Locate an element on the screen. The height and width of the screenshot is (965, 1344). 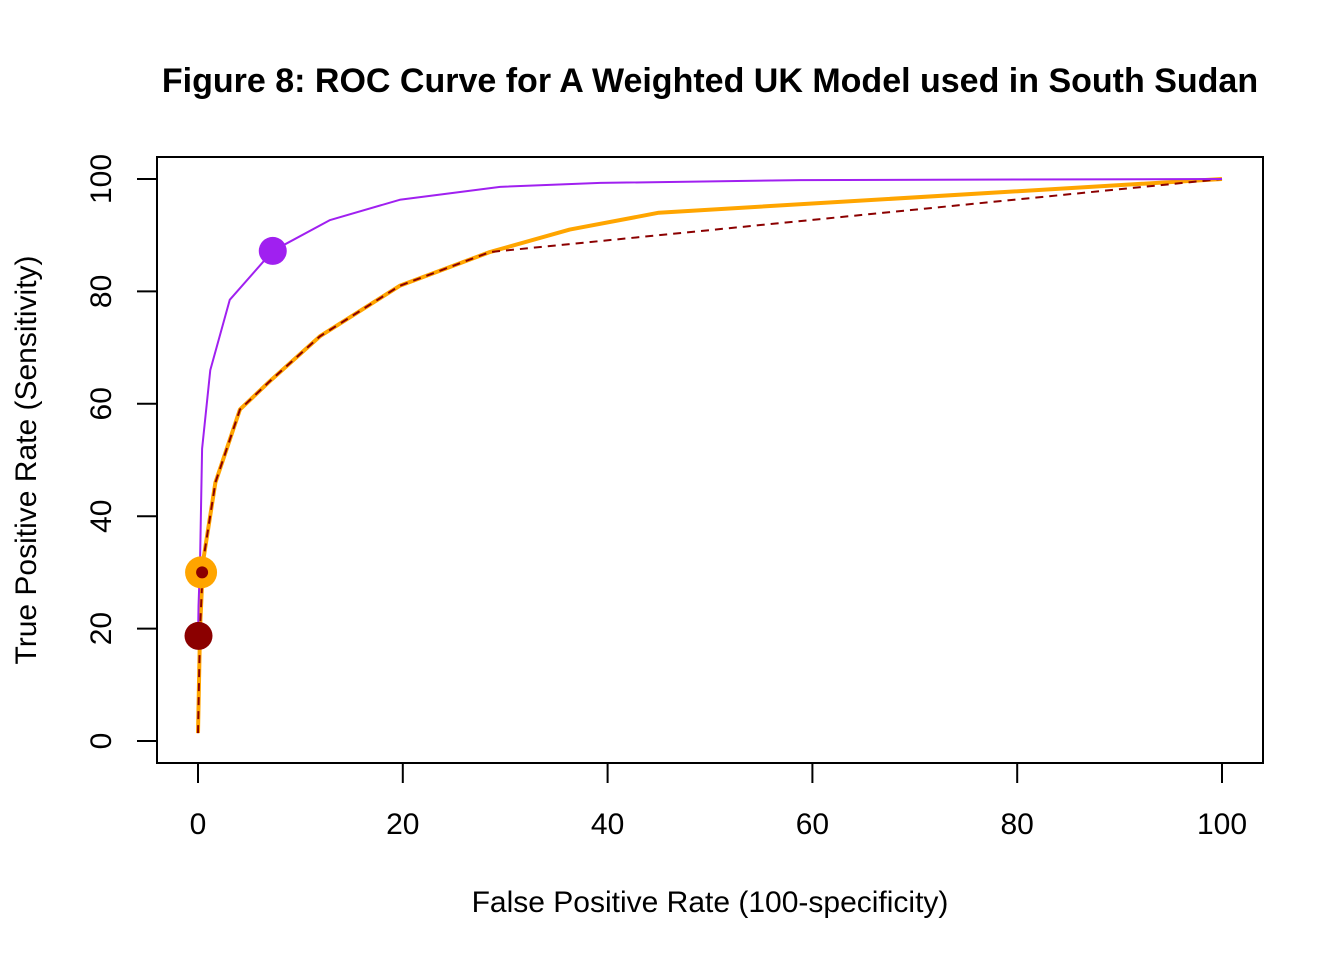
y-tick-label: 100 is located at coordinates (101, 179).